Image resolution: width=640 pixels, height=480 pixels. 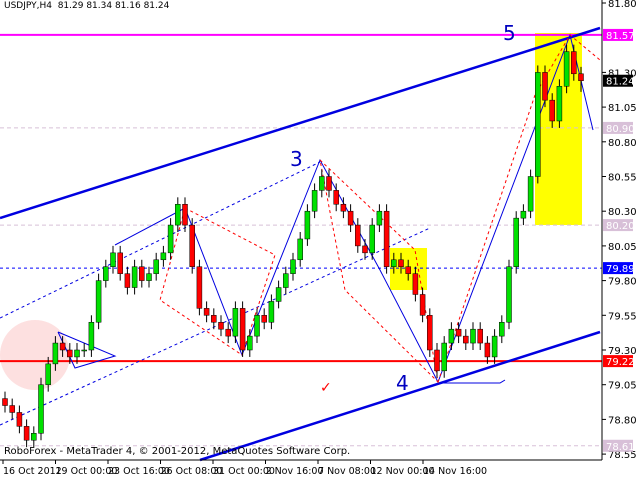 I want to click on y-tick-label: 81.80, so click(x=622, y=5).